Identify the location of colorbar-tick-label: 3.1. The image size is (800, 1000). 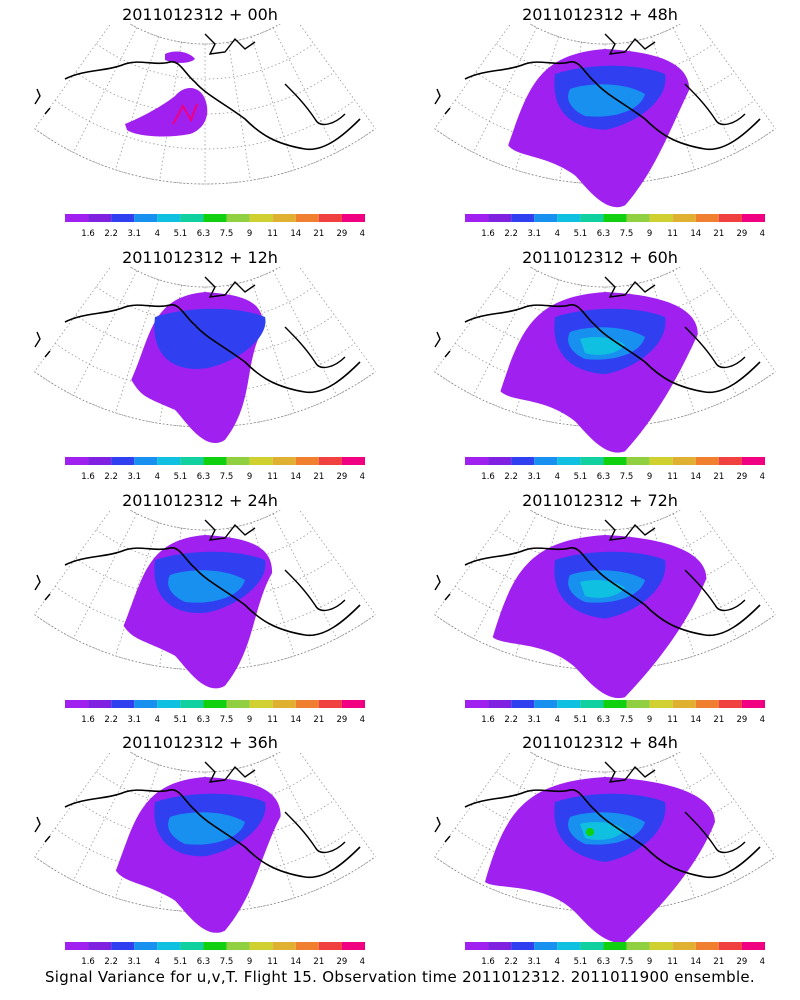
(534, 477).